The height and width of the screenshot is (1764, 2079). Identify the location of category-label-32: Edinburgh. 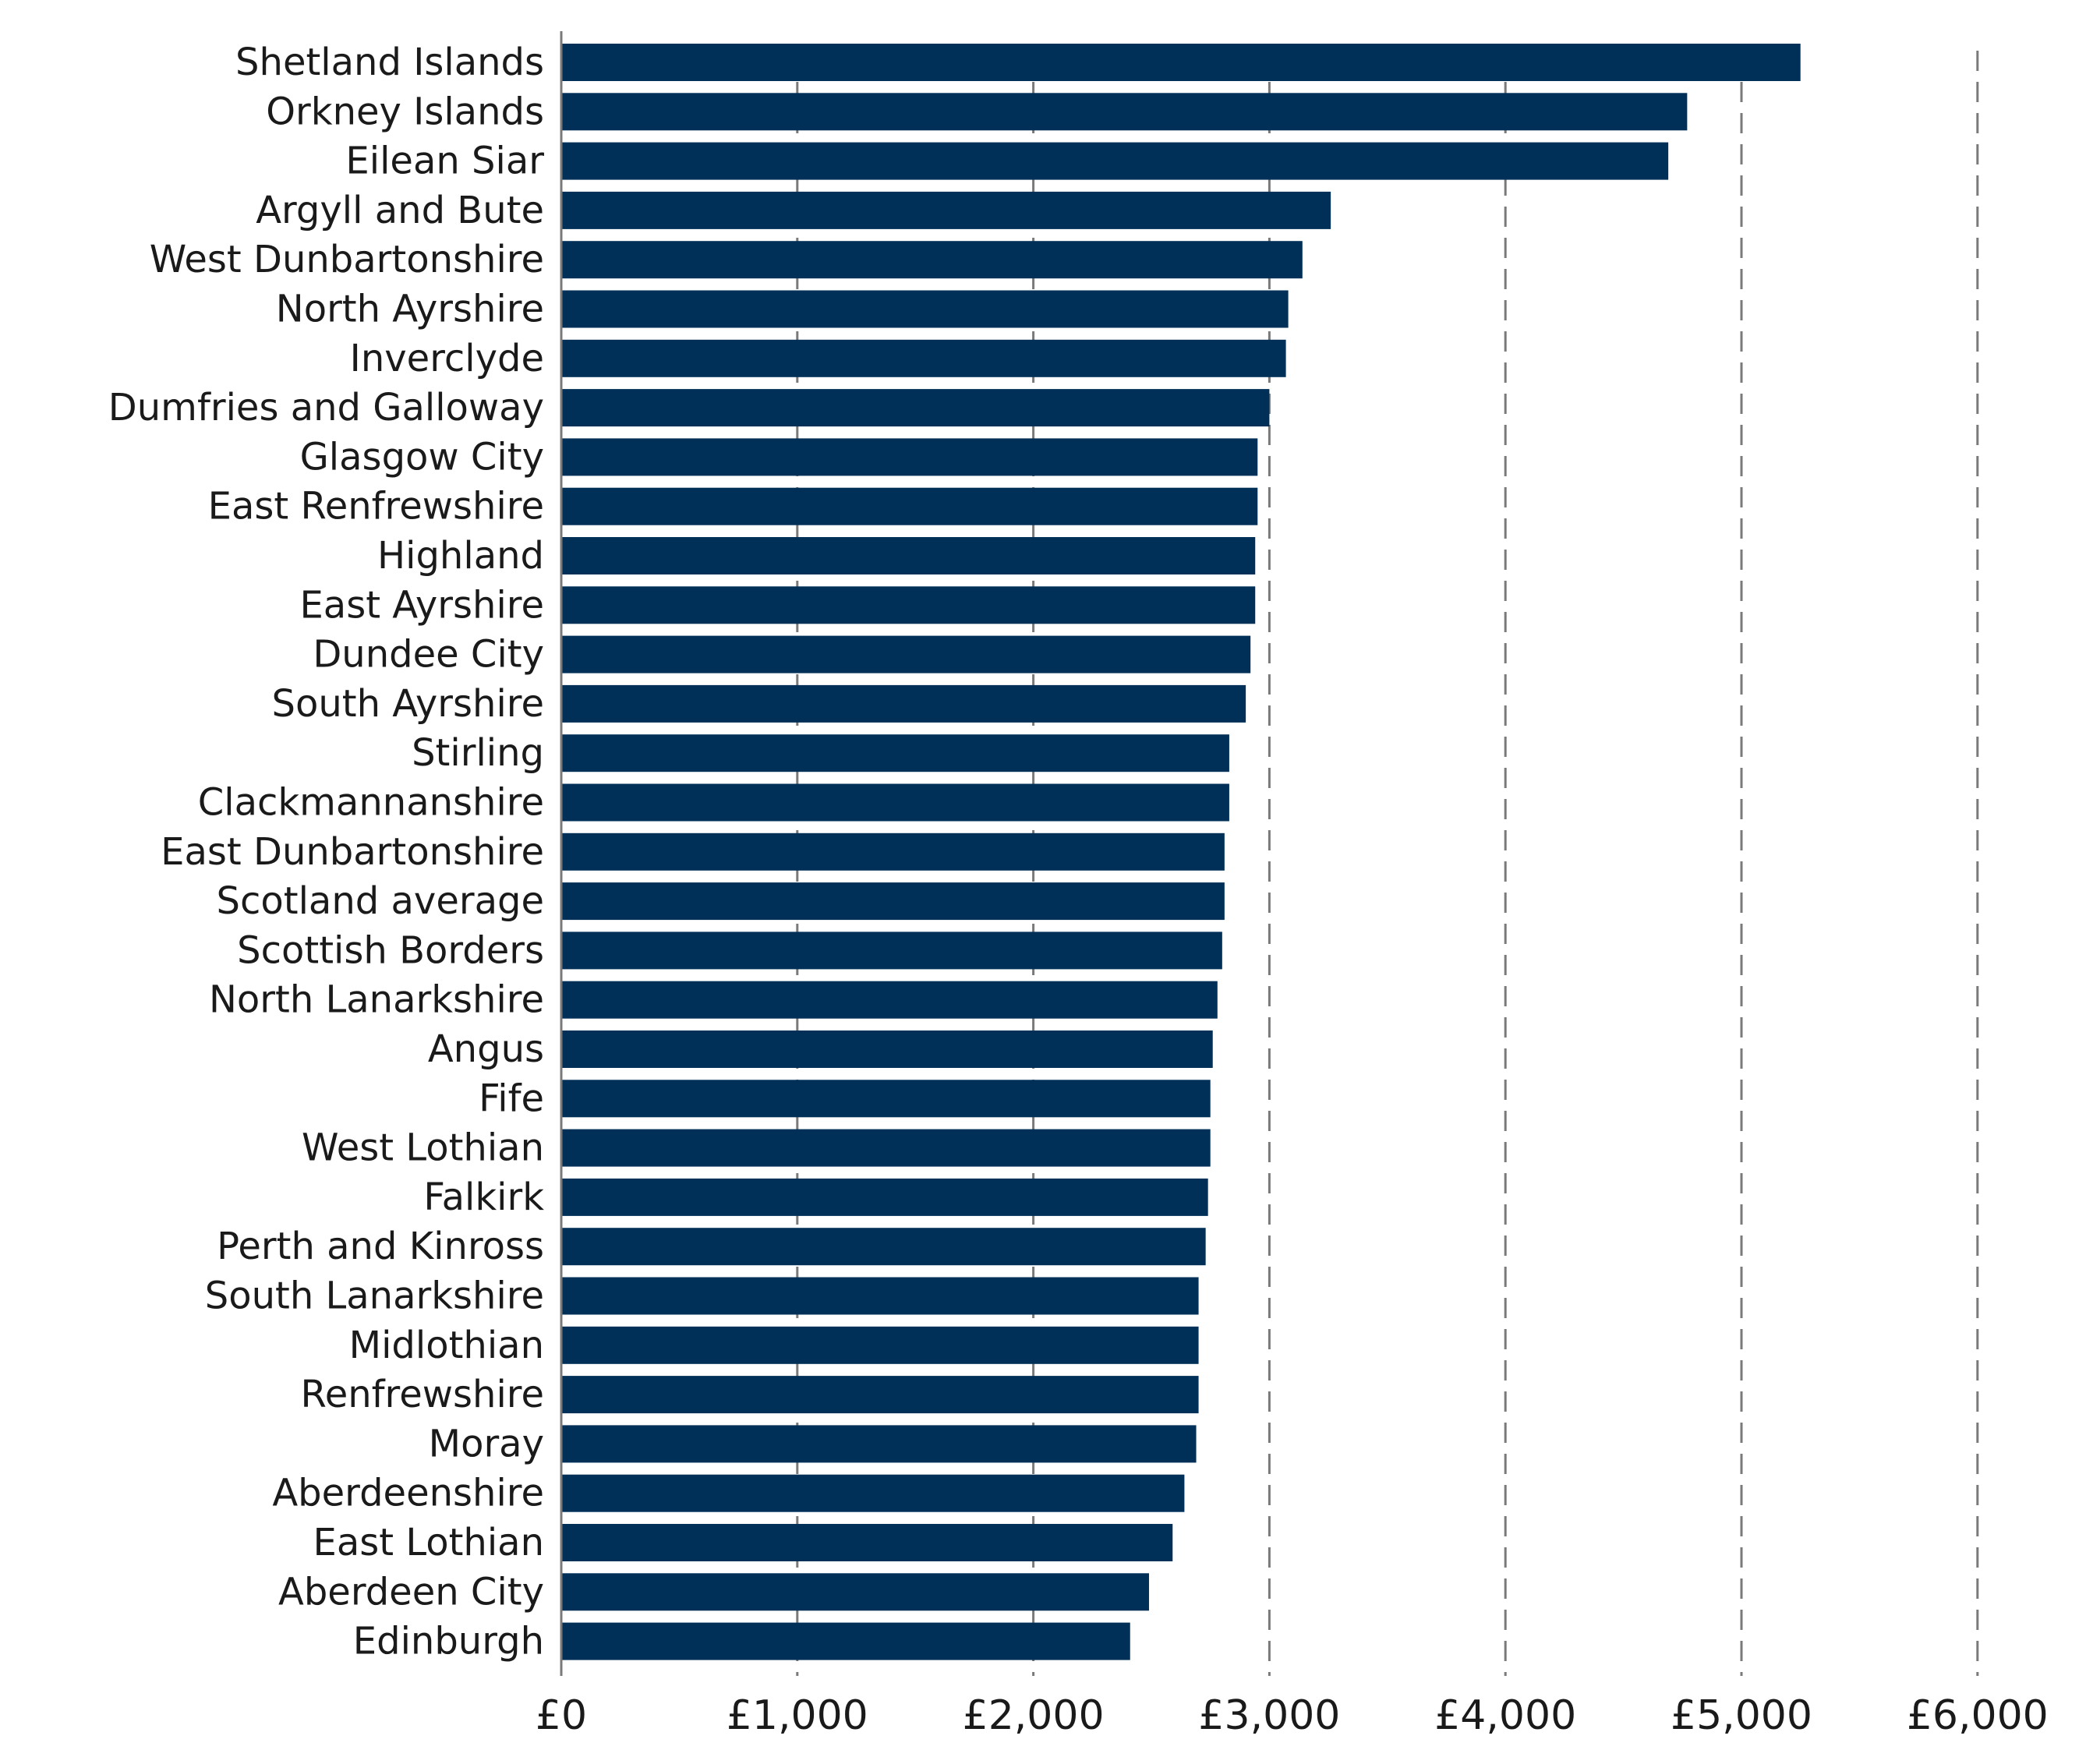
(448, 1641).